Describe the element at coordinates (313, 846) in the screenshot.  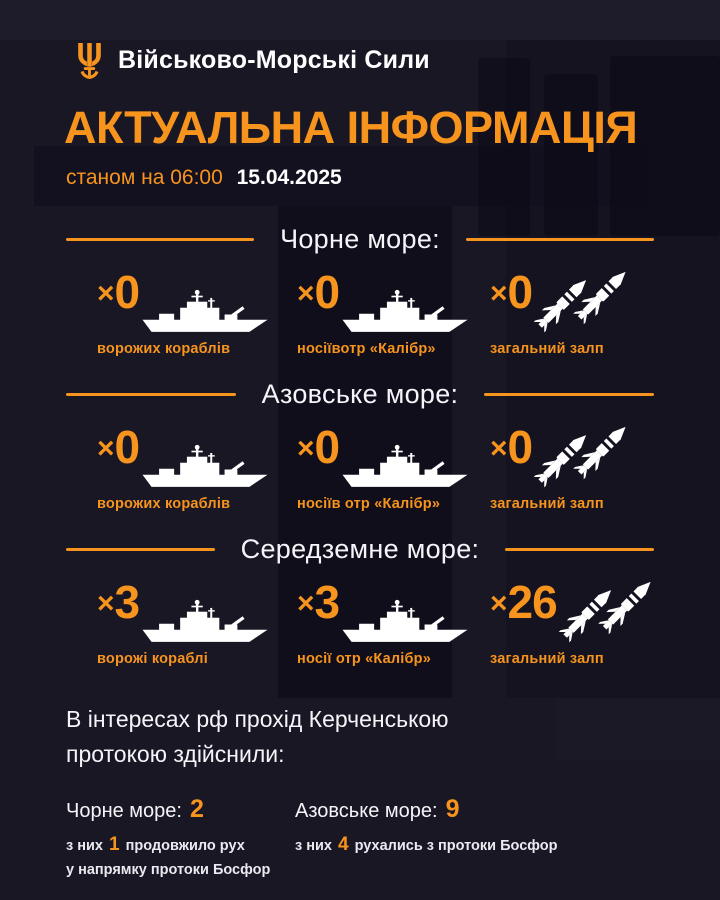
I see `note-prefix: з них` at that location.